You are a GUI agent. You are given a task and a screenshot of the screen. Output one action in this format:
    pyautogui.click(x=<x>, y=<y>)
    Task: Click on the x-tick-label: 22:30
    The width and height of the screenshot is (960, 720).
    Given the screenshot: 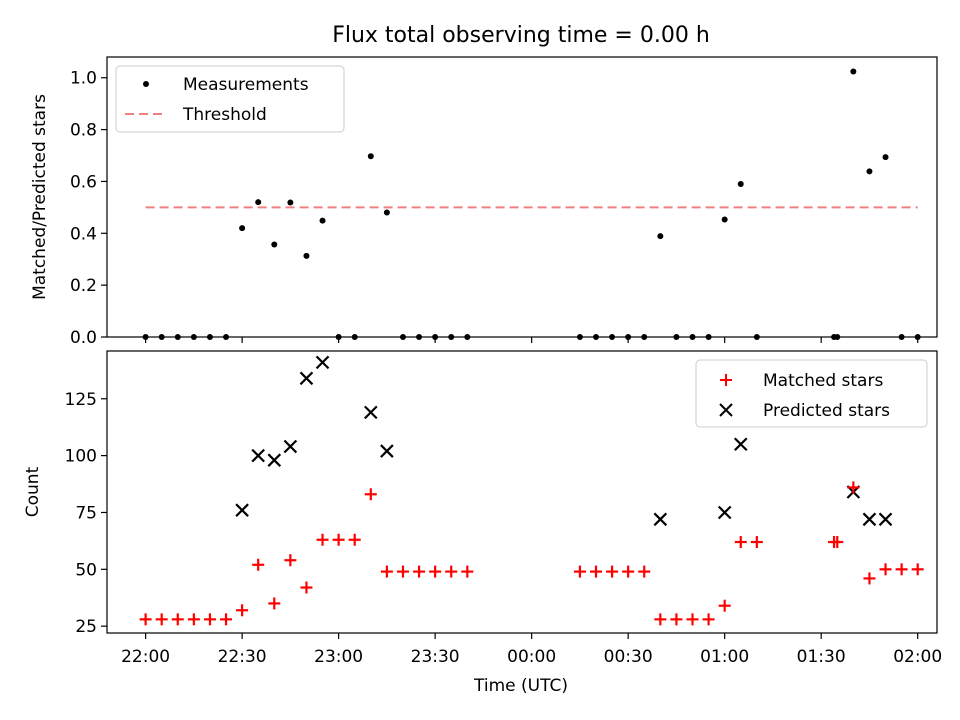 What is the action you would take?
    pyautogui.click(x=242, y=657)
    